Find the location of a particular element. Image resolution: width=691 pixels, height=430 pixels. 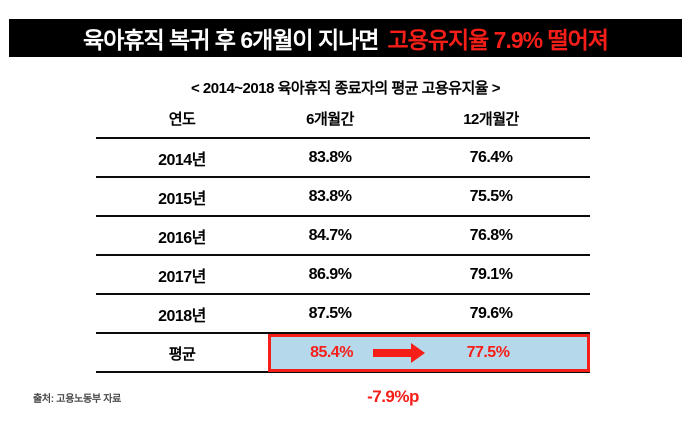

average-row: 평균 85.4% 77.5% is located at coordinates (343, 353).